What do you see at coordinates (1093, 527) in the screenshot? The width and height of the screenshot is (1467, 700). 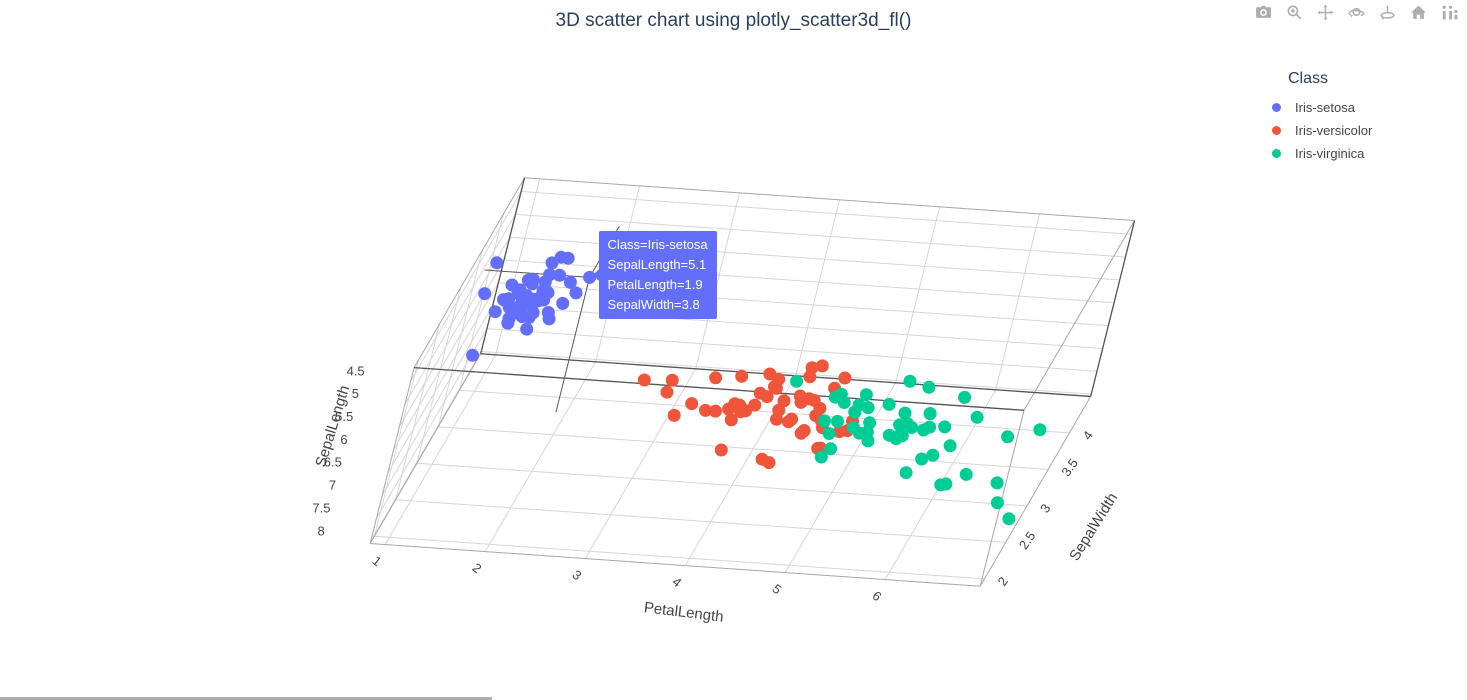 I see `y-axis-title: SepalWidth` at bounding box center [1093, 527].